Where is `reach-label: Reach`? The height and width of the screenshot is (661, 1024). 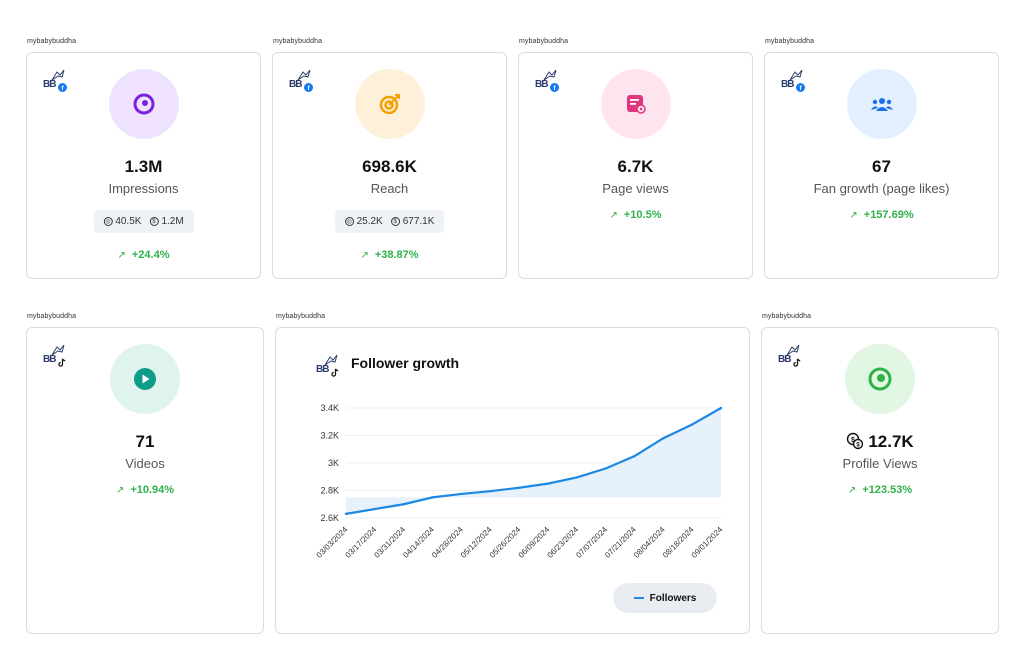
reach-label: Reach is located at coordinates (389, 188).